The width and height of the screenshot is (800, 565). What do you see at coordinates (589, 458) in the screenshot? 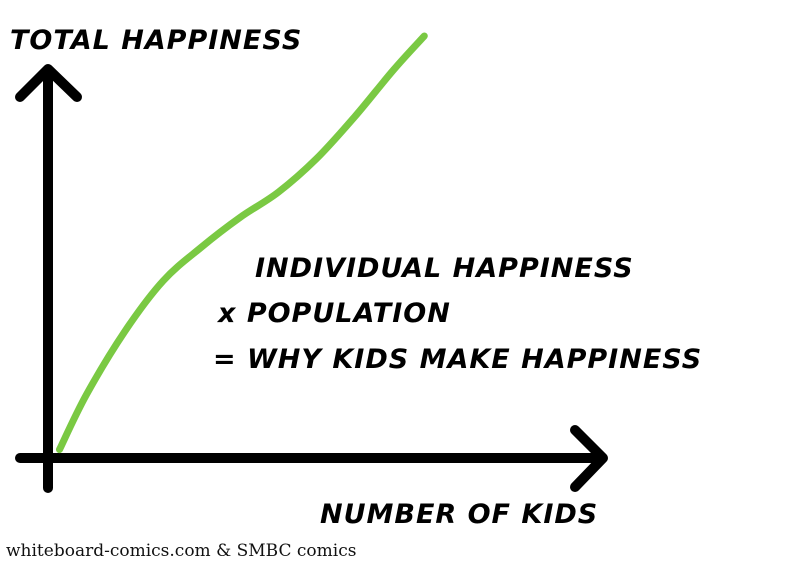
I see `x-axis-arrowhead` at bounding box center [589, 458].